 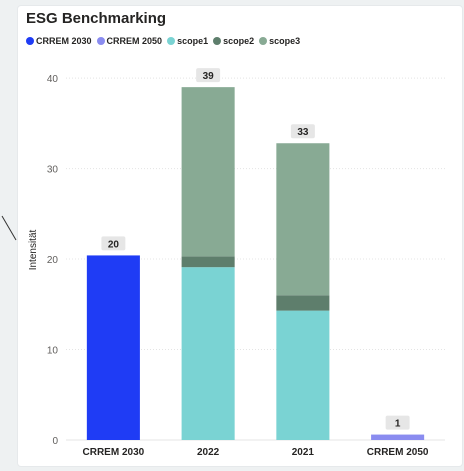 I want to click on chart-title: ESG Benchmarking, so click(x=96, y=18).